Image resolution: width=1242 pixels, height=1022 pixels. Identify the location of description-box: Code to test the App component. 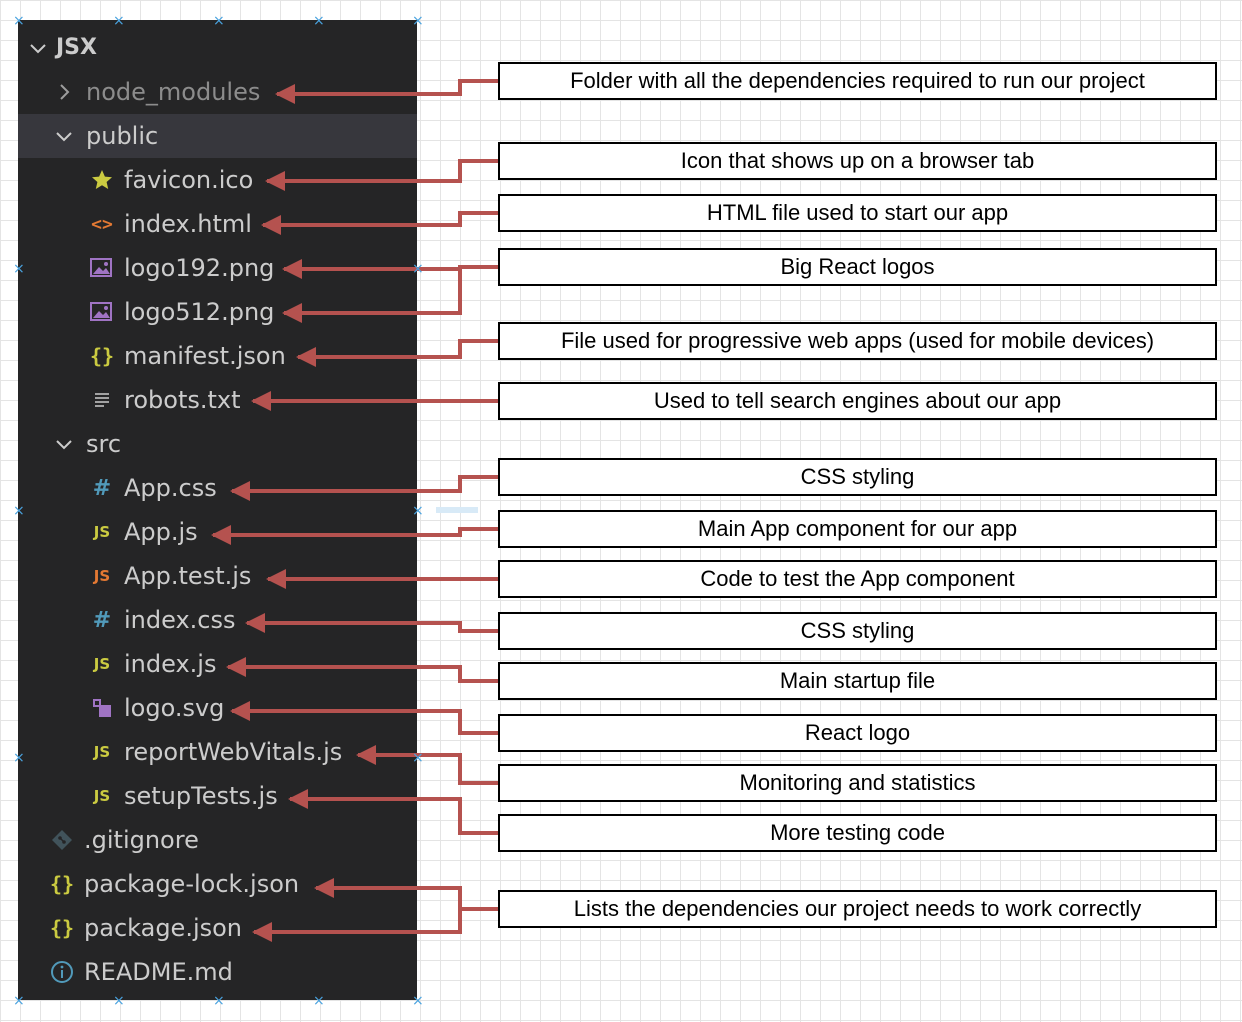
(857, 579).